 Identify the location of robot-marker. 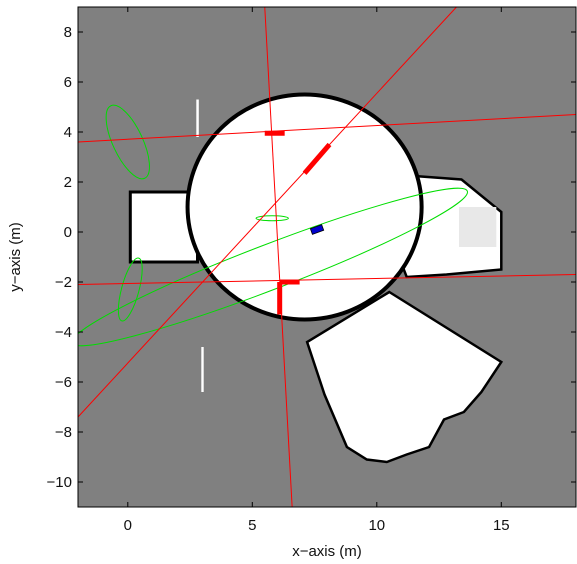
(317, 229).